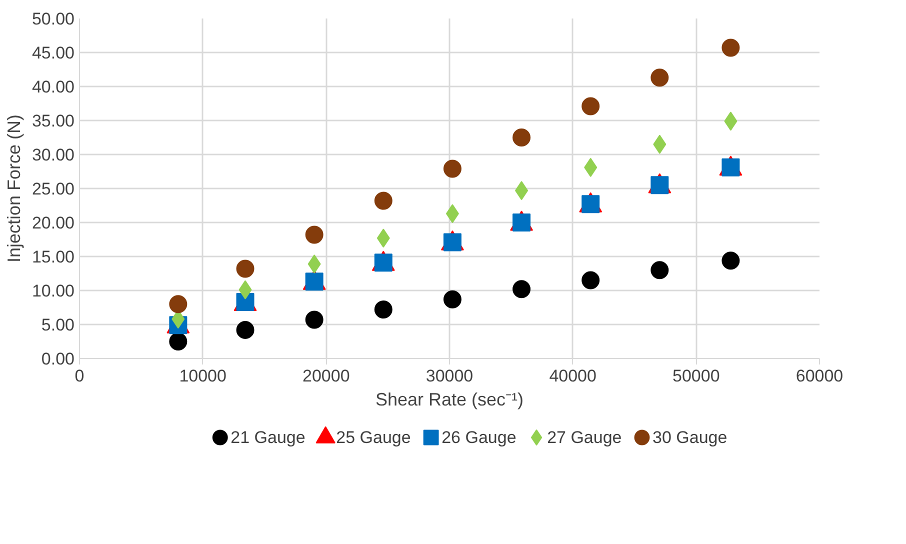 Image resolution: width=906 pixels, height=544 pixels. What do you see at coordinates (268, 437) in the screenshot?
I see `legend-label: 21 Gauge` at bounding box center [268, 437].